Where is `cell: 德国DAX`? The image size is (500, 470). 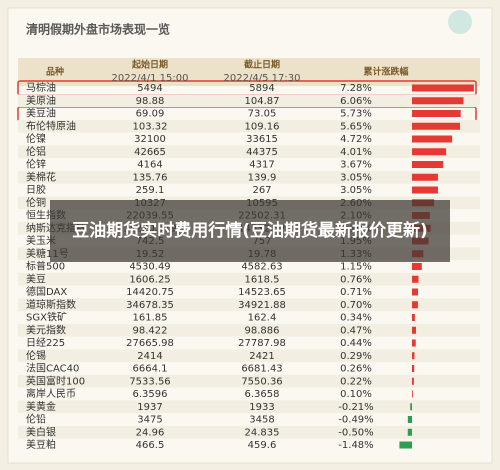
cell: 德国DAX is located at coordinates (46, 291).